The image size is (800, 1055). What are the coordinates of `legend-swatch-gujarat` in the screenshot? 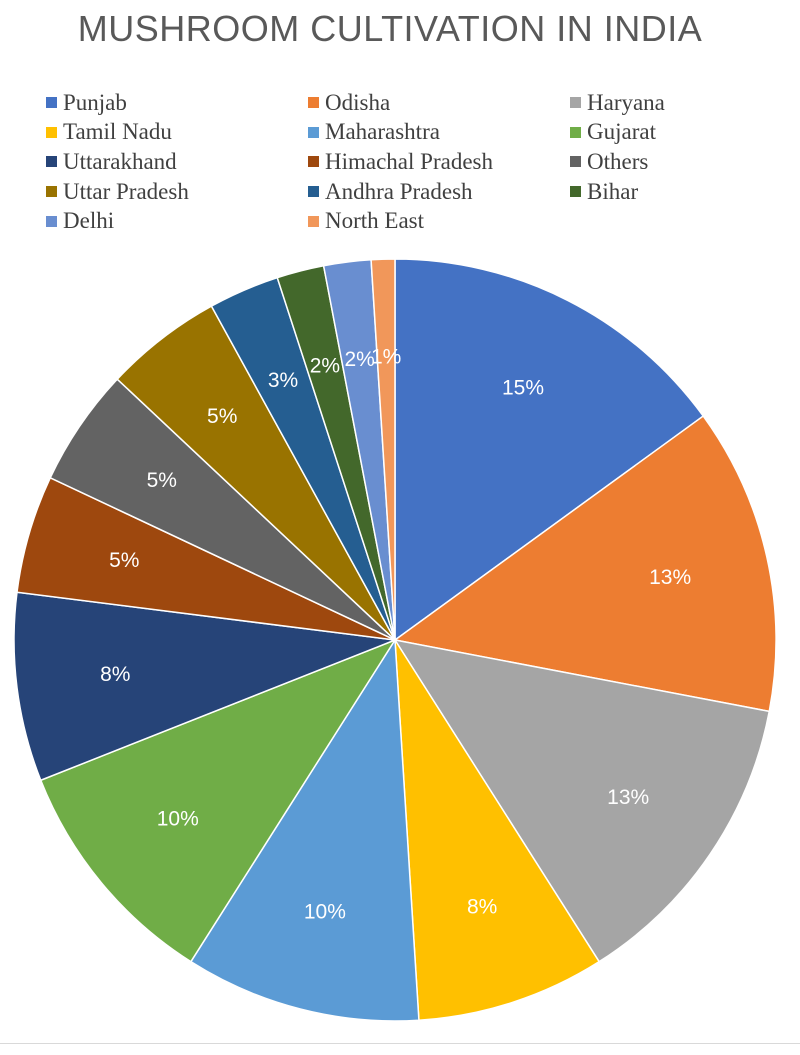 It's located at (575, 132).